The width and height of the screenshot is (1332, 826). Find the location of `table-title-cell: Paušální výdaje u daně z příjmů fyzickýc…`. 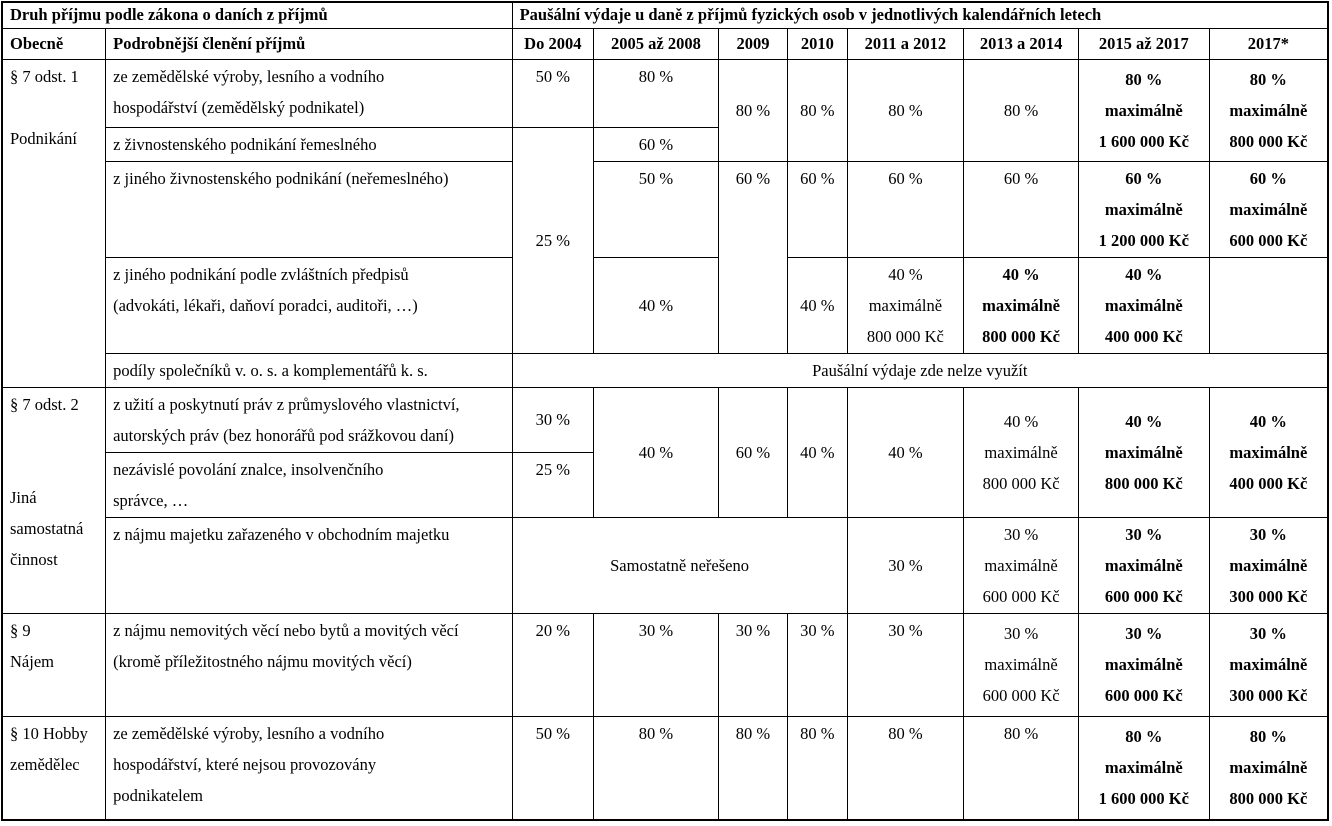

table-title-cell: Paušální výdaje u daně z příjmů fyzickýc… is located at coordinates (920, 15).